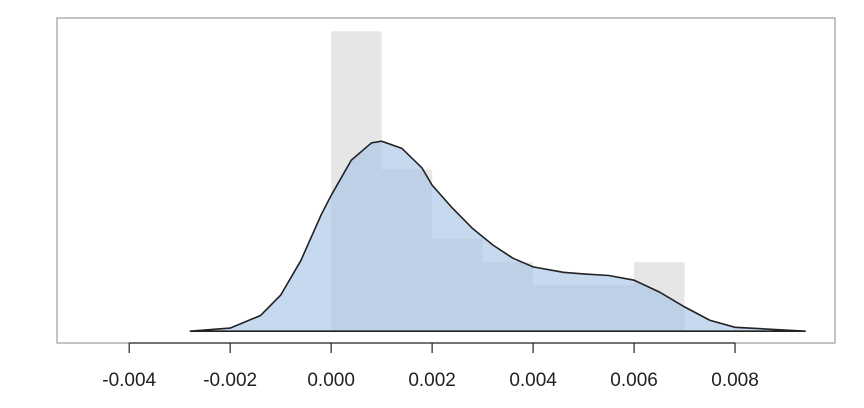 This screenshot has height=408, width=864. What do you see at coordinates (230, 380) in the screenshot?
I see `x-tick-label: -0.002` at bounding box center [230, 380].